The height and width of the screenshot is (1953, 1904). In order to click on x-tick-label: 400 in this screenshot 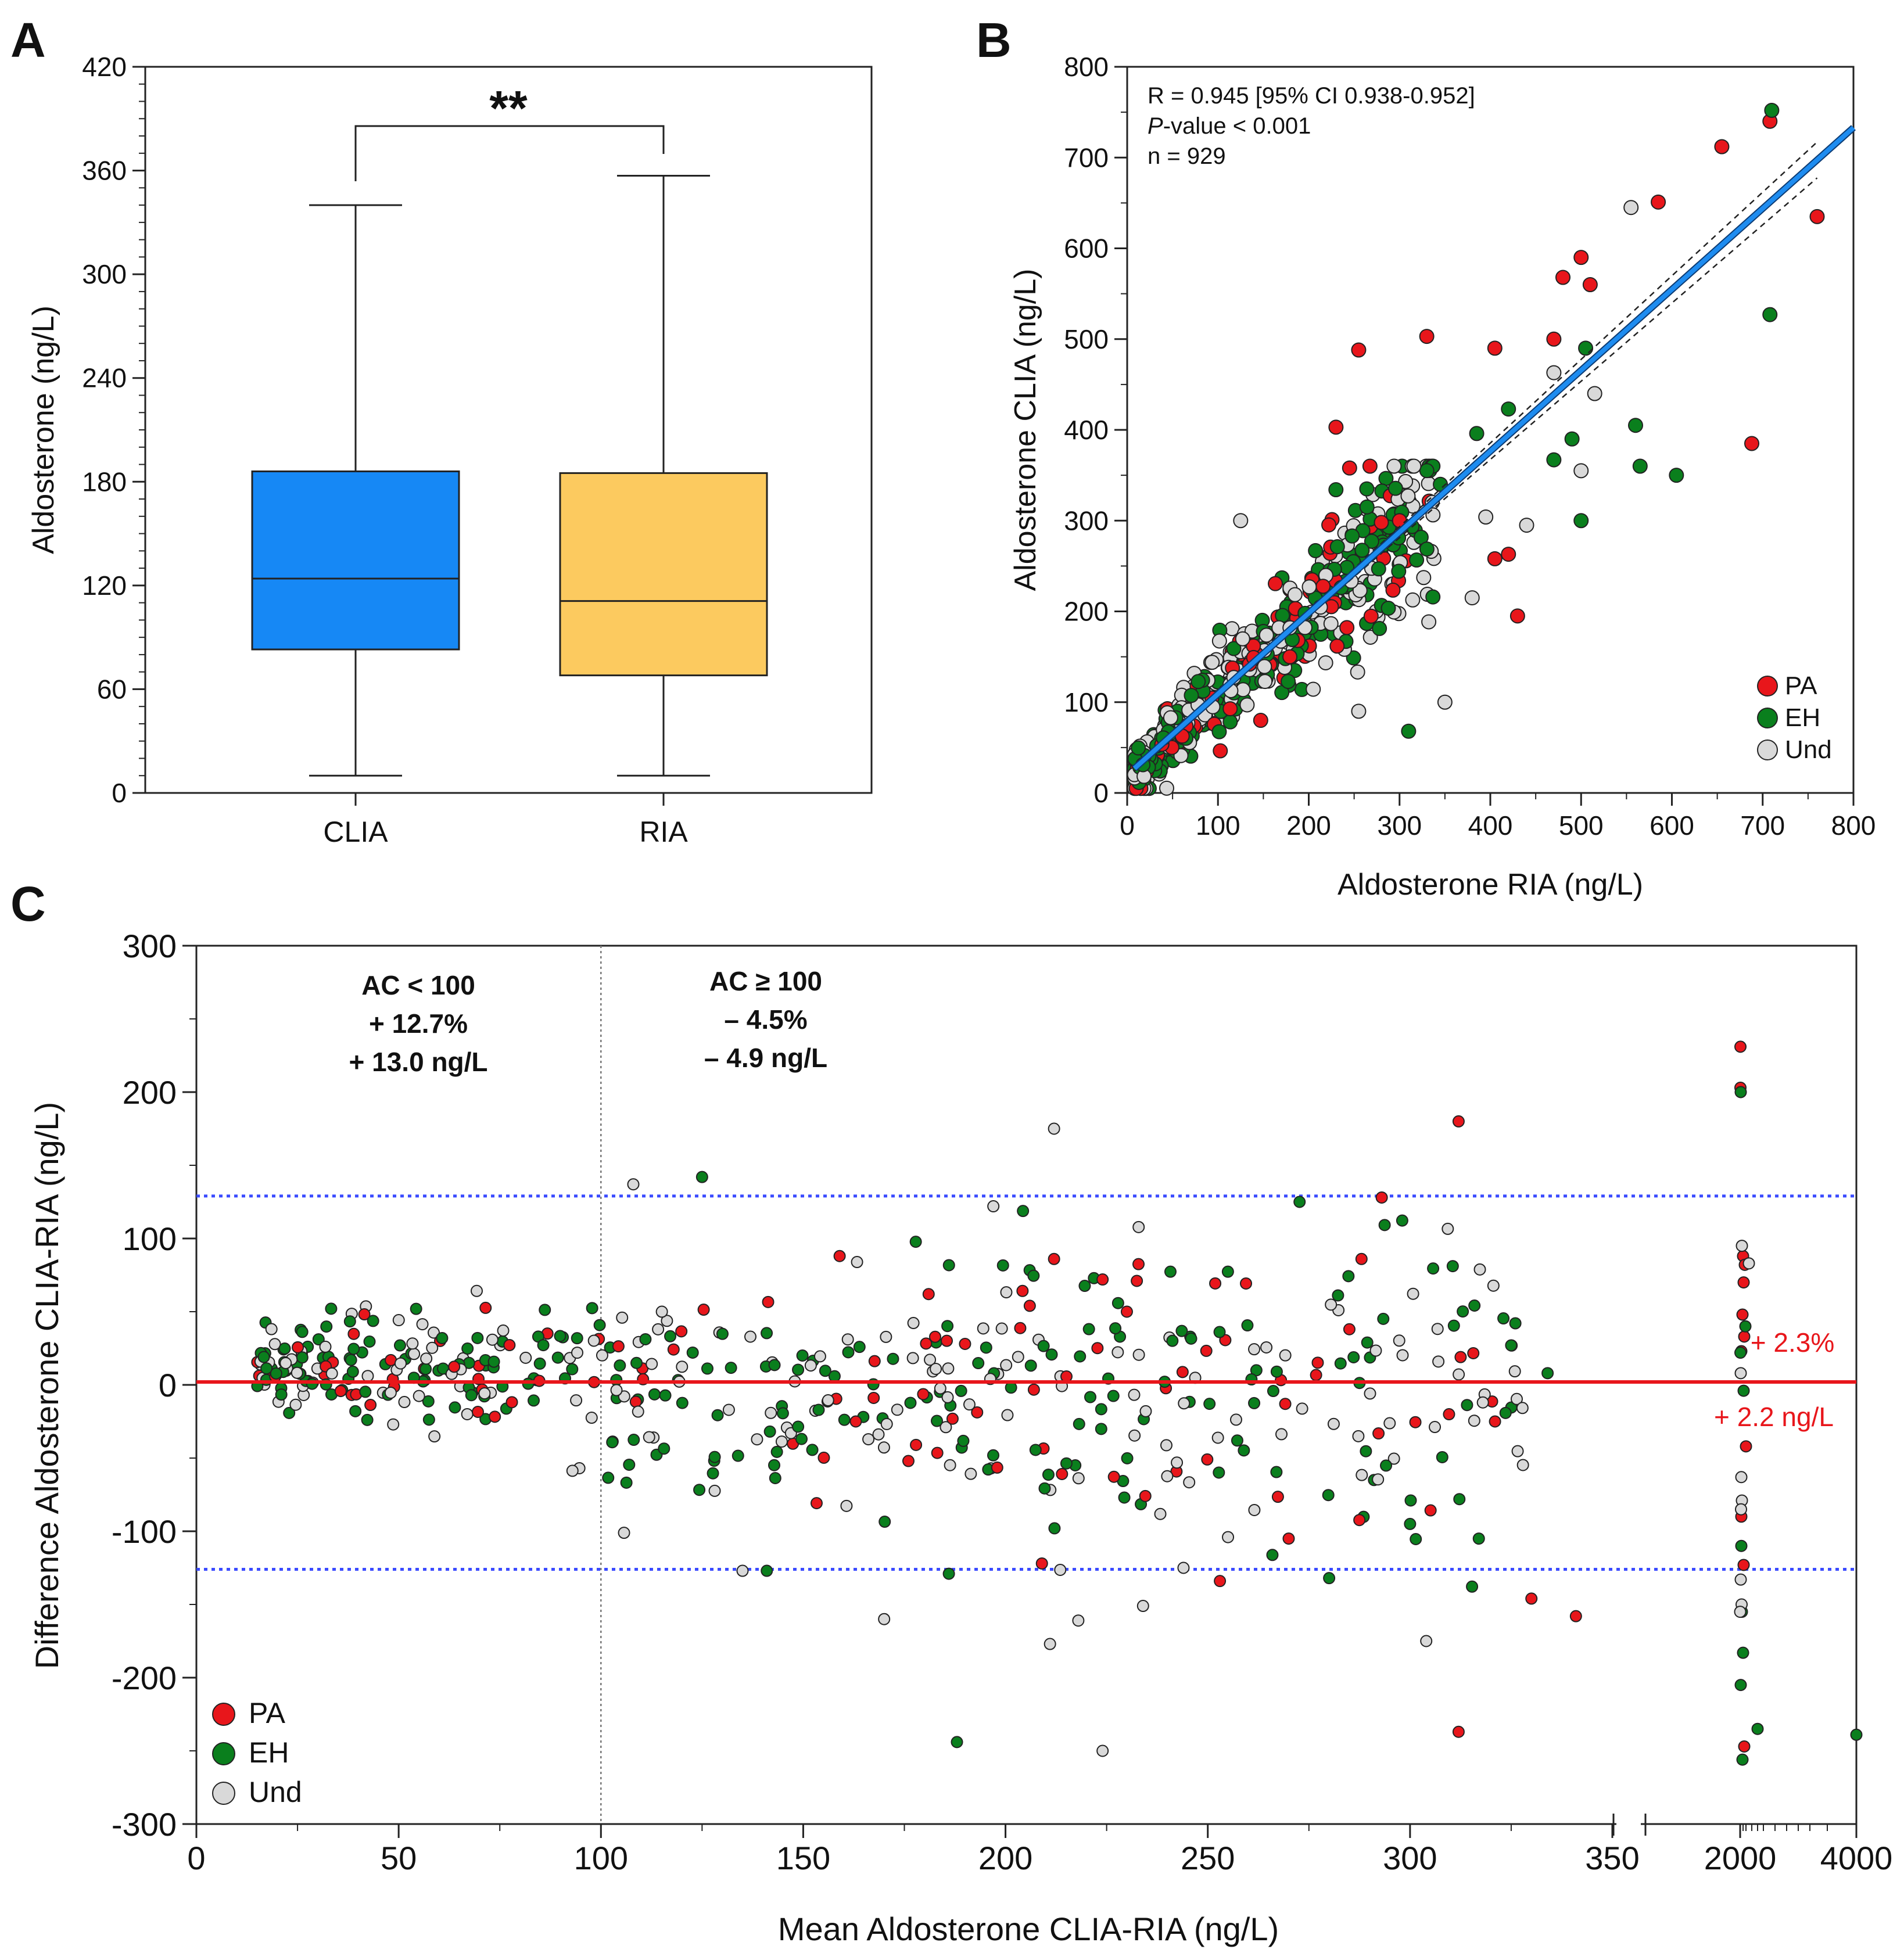, I will do `click(1491, 825)`.